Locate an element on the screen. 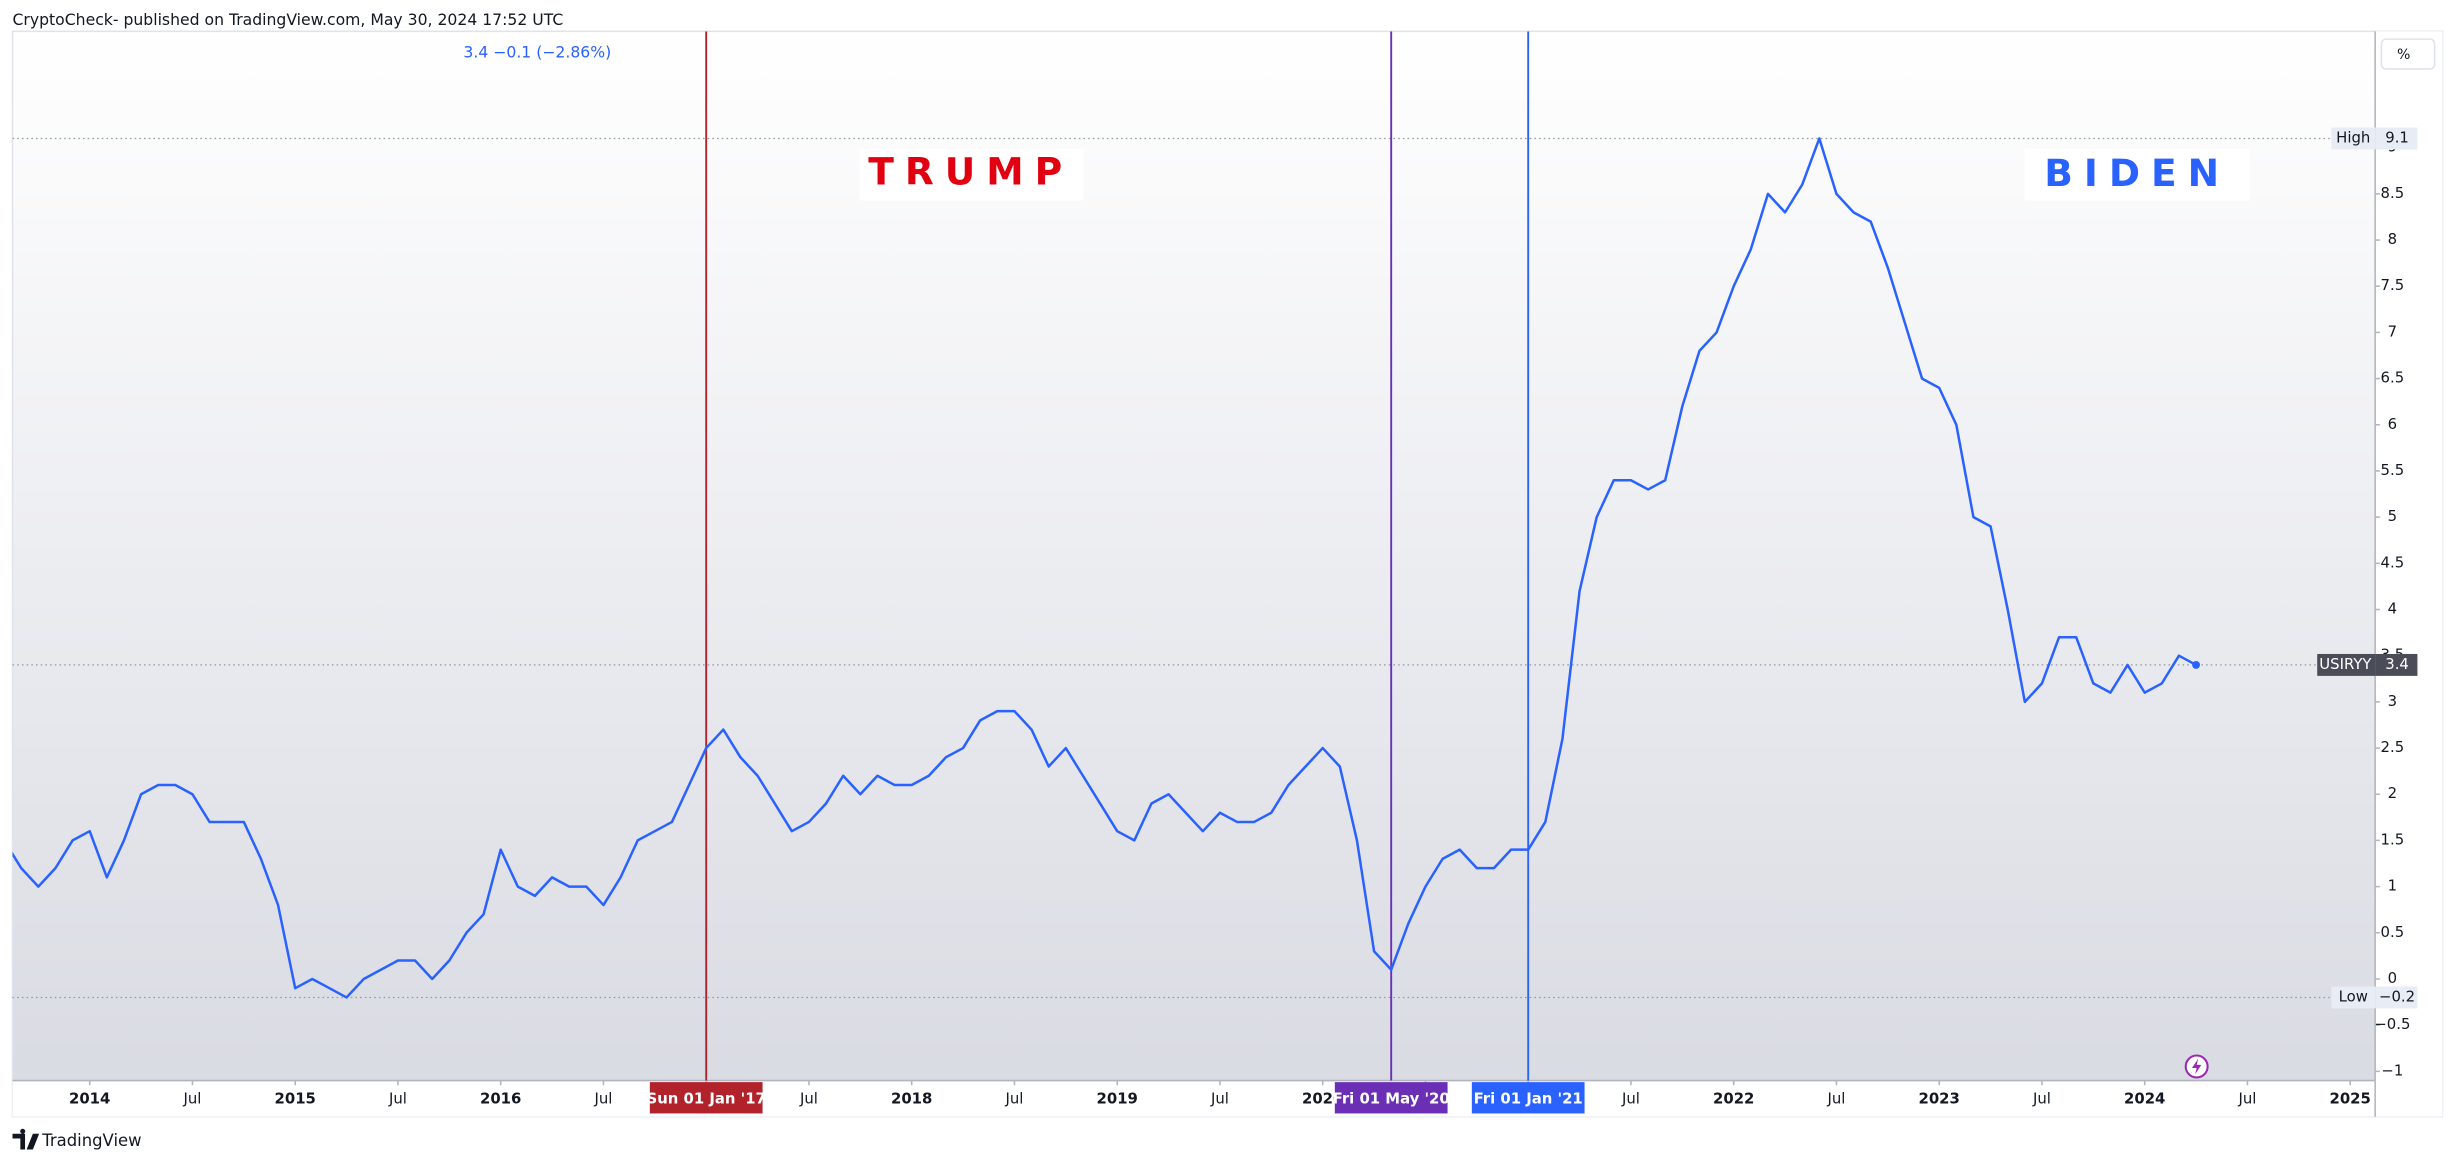 The image size is (2455, 1162). high-tag-label: High is located at coordinates (2353, 137).